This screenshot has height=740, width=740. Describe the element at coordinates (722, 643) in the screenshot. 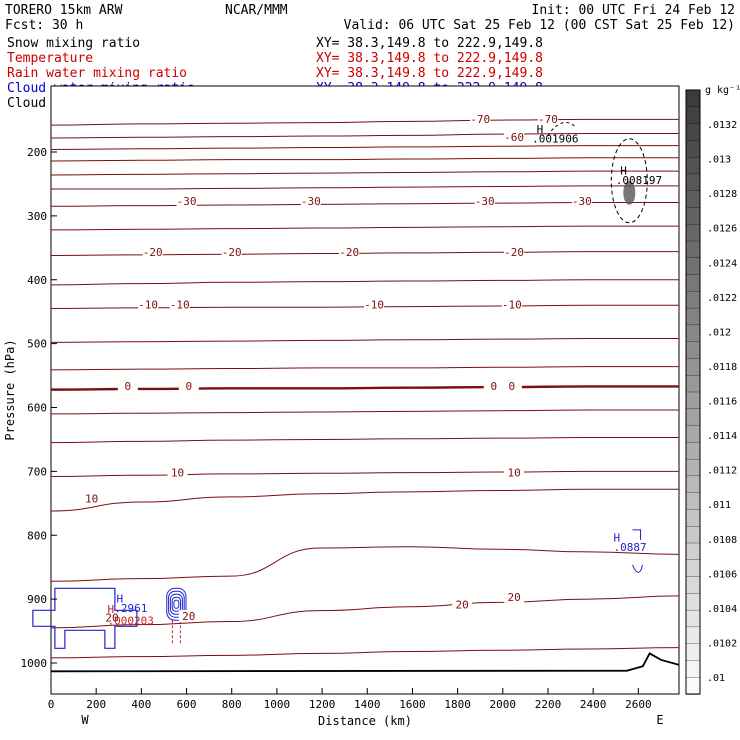

I see `colorbar-label: .0102` at that location.